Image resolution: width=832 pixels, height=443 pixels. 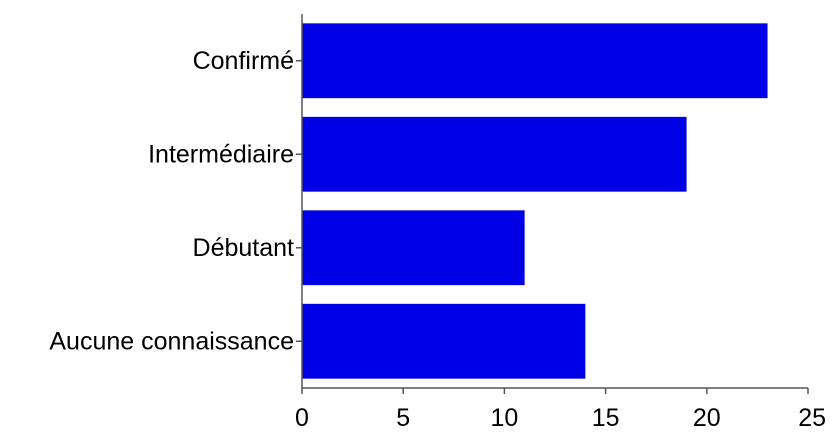 What do you see at coordinates (171, 341) in the screenshot?
I see `category-label: Aucune connaissance` at bounding box center [171, 341].